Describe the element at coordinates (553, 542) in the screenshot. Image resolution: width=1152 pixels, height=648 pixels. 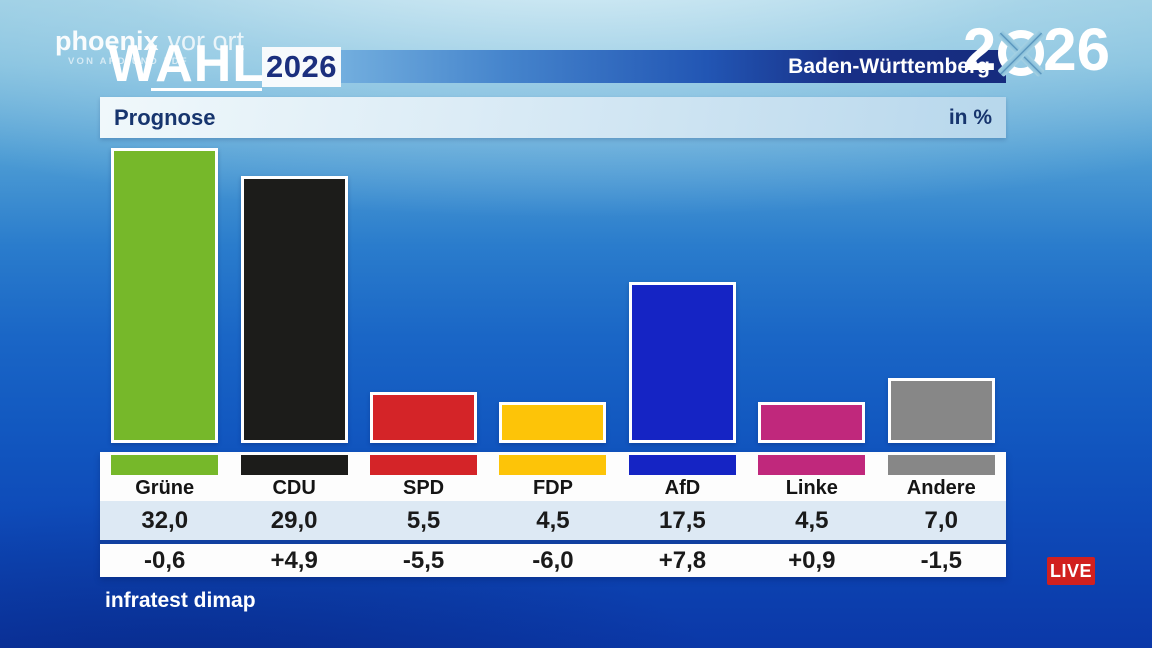
I see `row-divider` at that location.